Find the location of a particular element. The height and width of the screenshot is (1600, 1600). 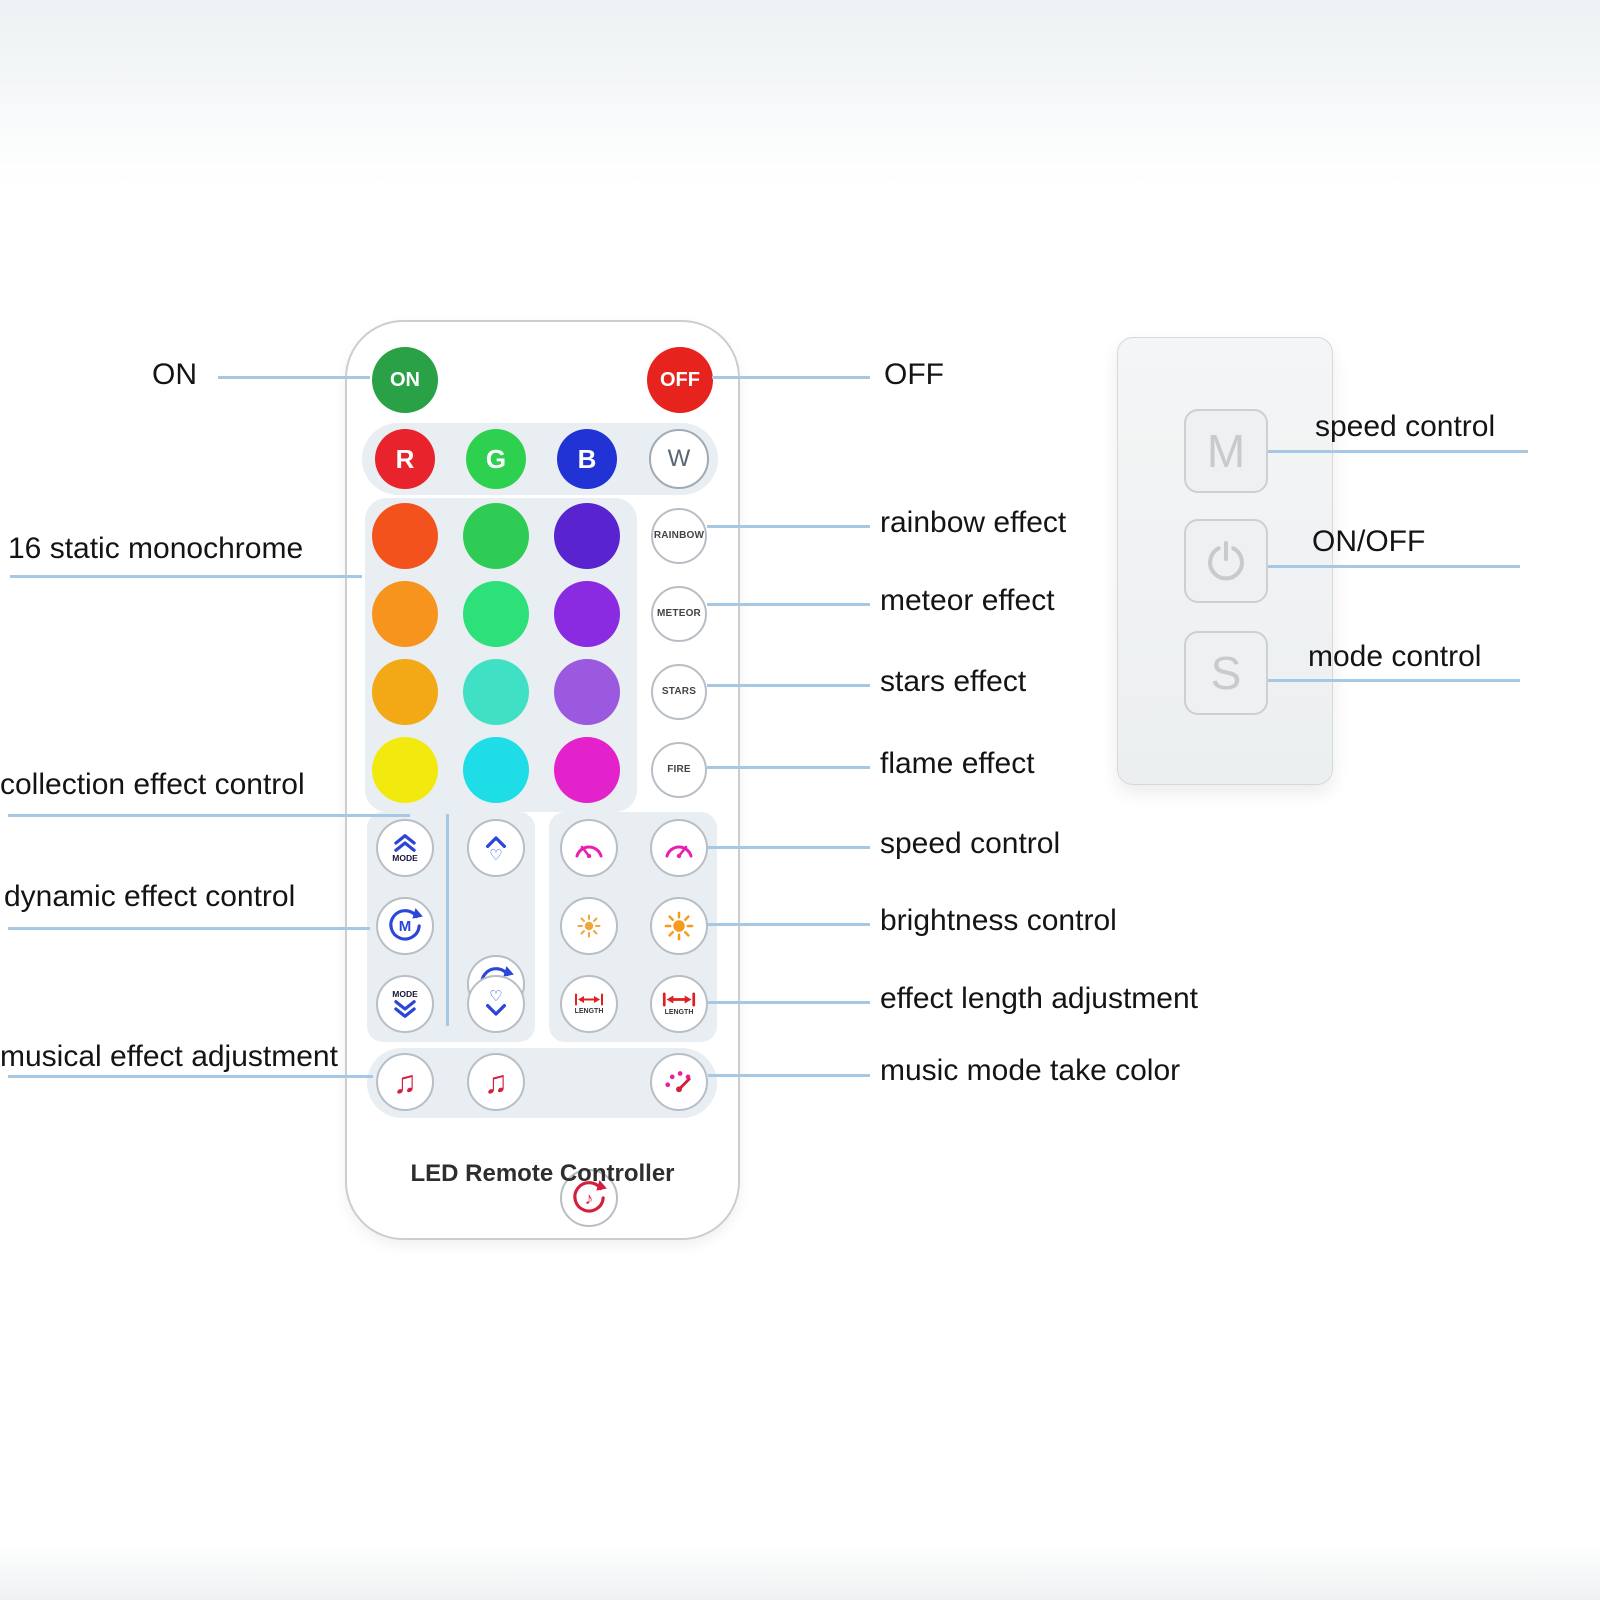

power-icon is located at coordinates (1226, 560).